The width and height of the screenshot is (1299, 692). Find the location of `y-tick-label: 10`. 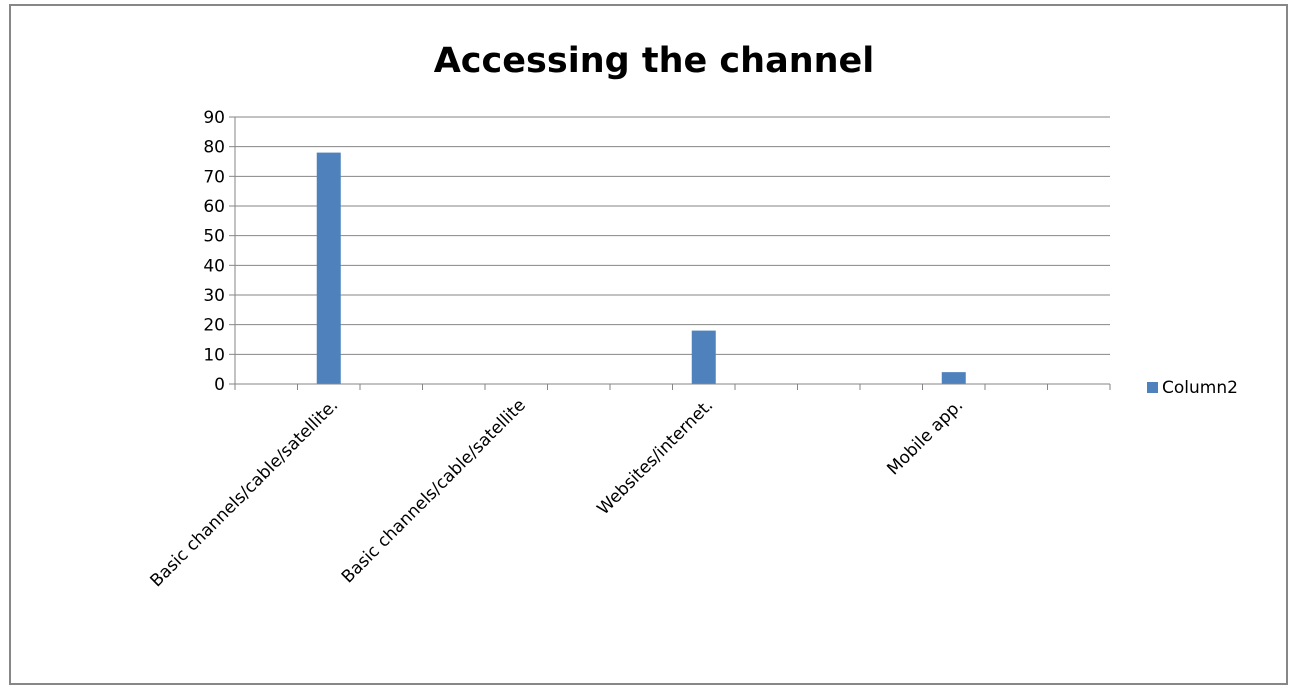

y-tick-label: 10 is located at coordinates (214, 355).